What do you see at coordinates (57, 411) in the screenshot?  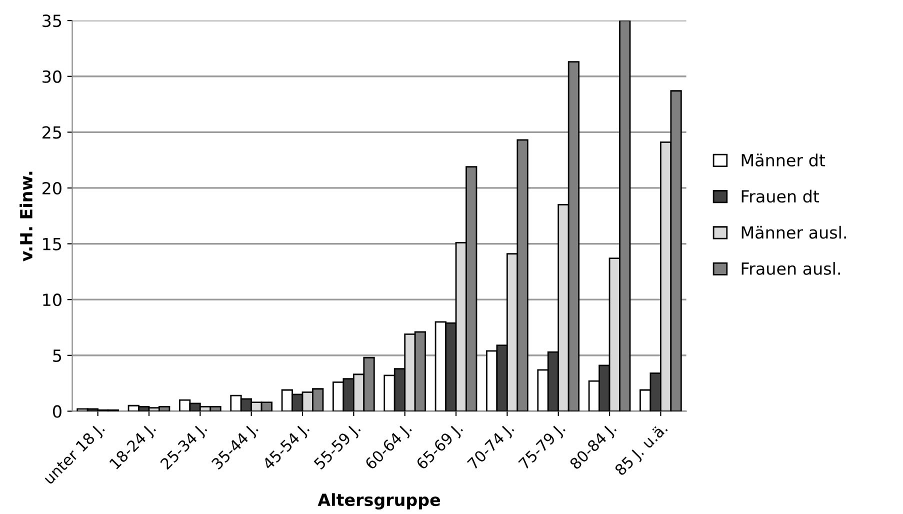 I see `y-tick-label: 0` at bounding box center [57, 411].